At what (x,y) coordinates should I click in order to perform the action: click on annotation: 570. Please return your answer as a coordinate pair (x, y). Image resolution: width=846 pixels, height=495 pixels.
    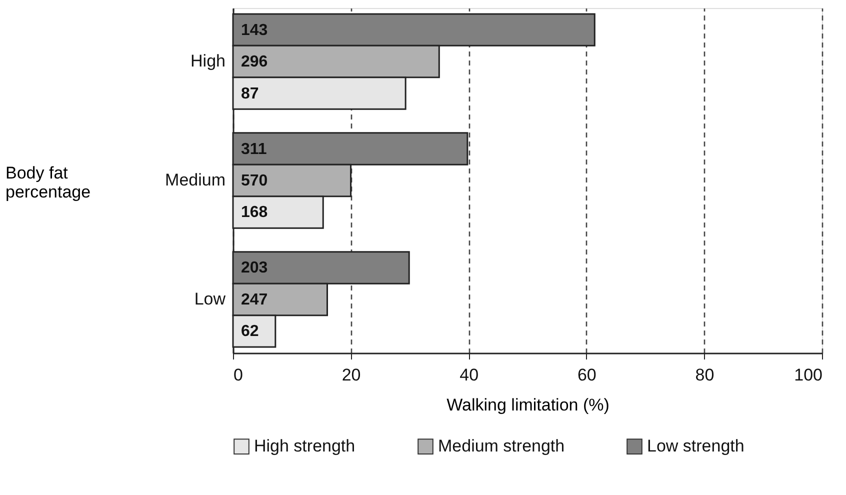
    Looking at the image, I should click on (254, 181).